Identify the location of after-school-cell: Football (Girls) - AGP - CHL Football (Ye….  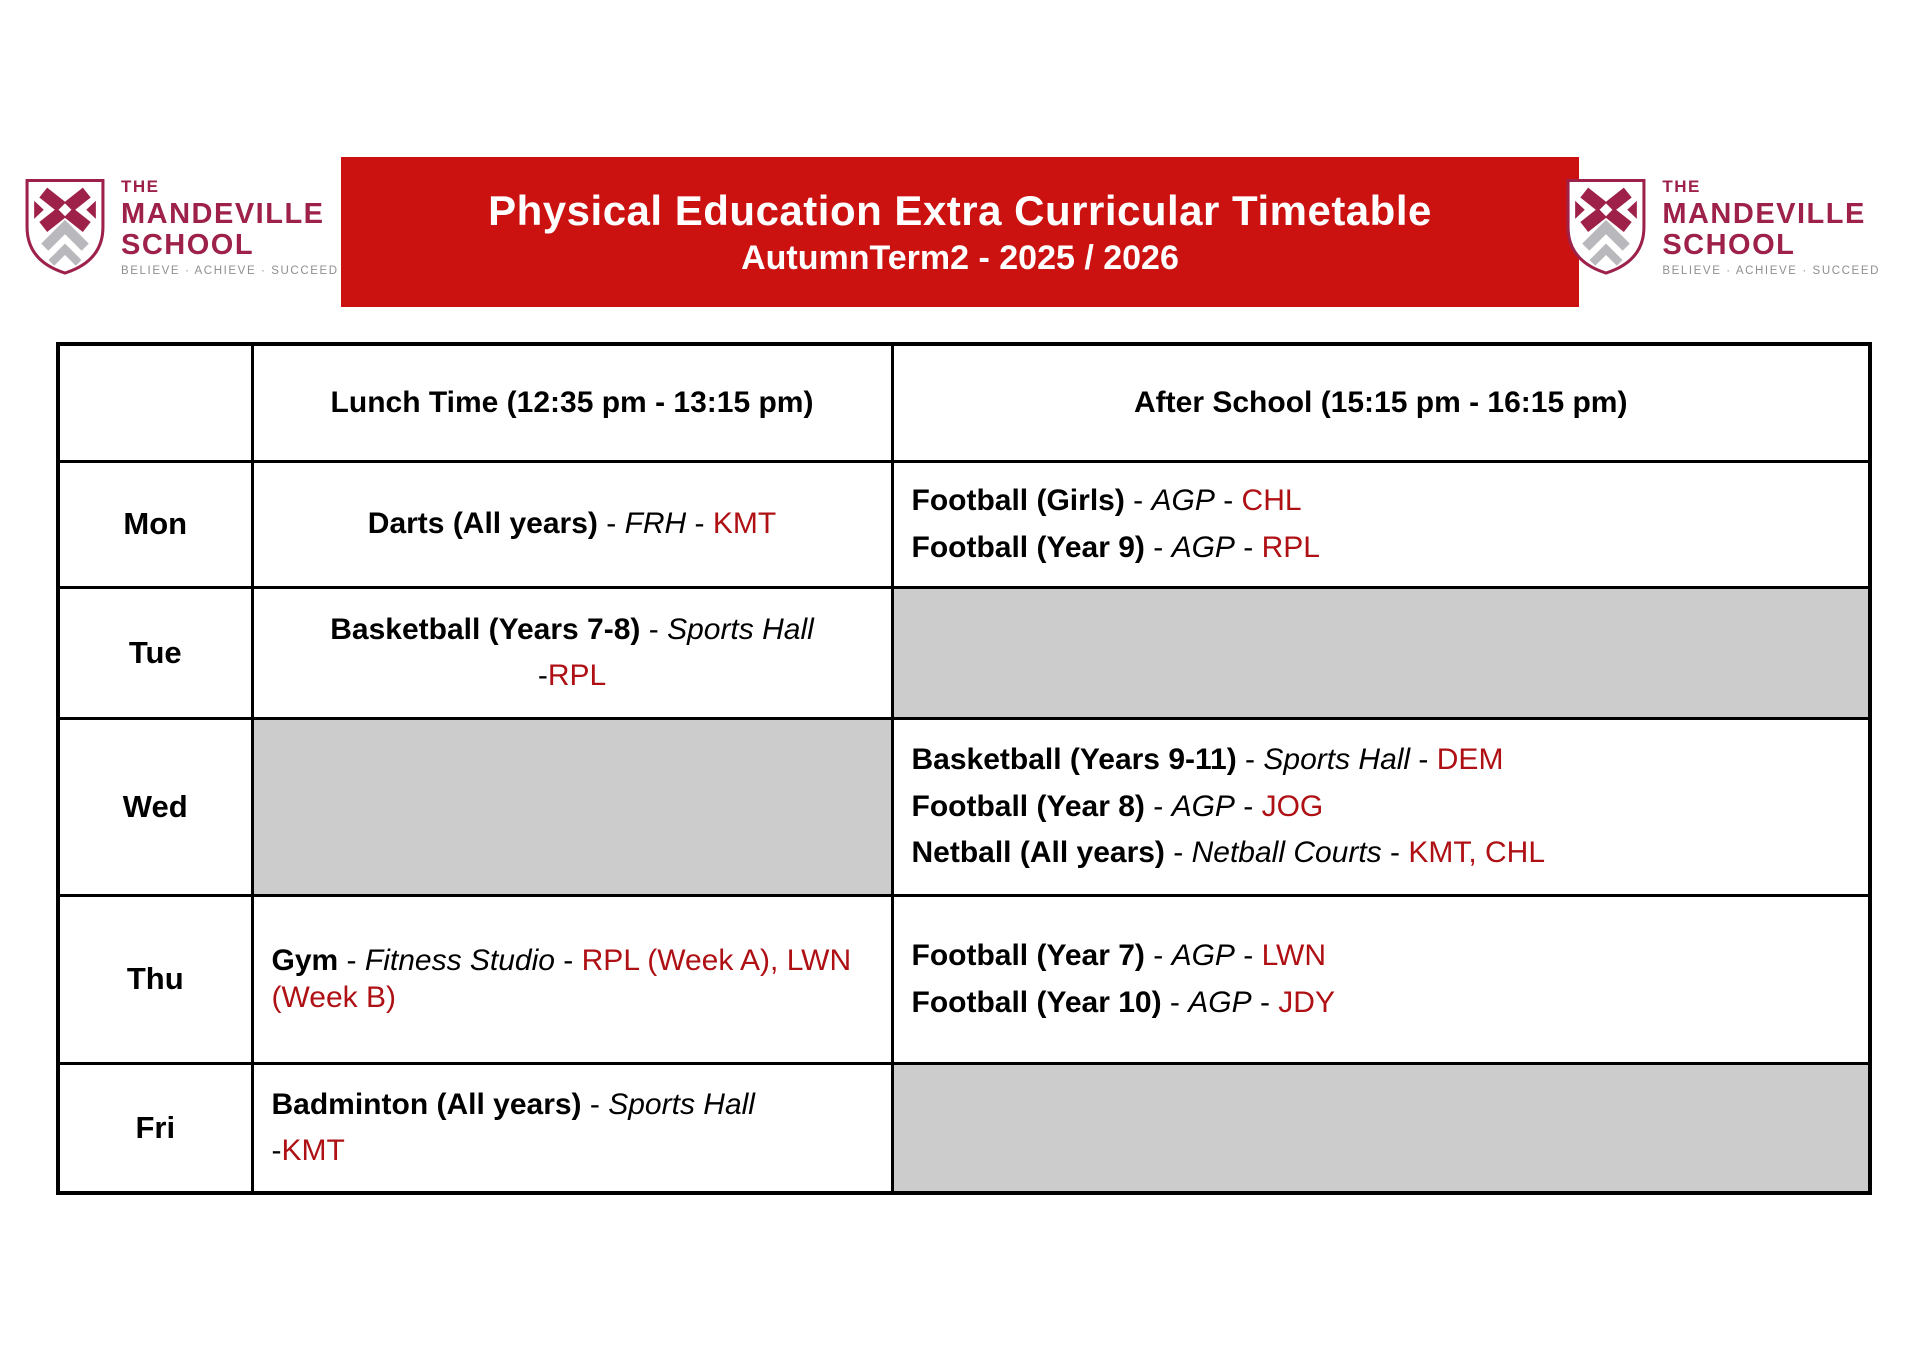
(1381, 524).